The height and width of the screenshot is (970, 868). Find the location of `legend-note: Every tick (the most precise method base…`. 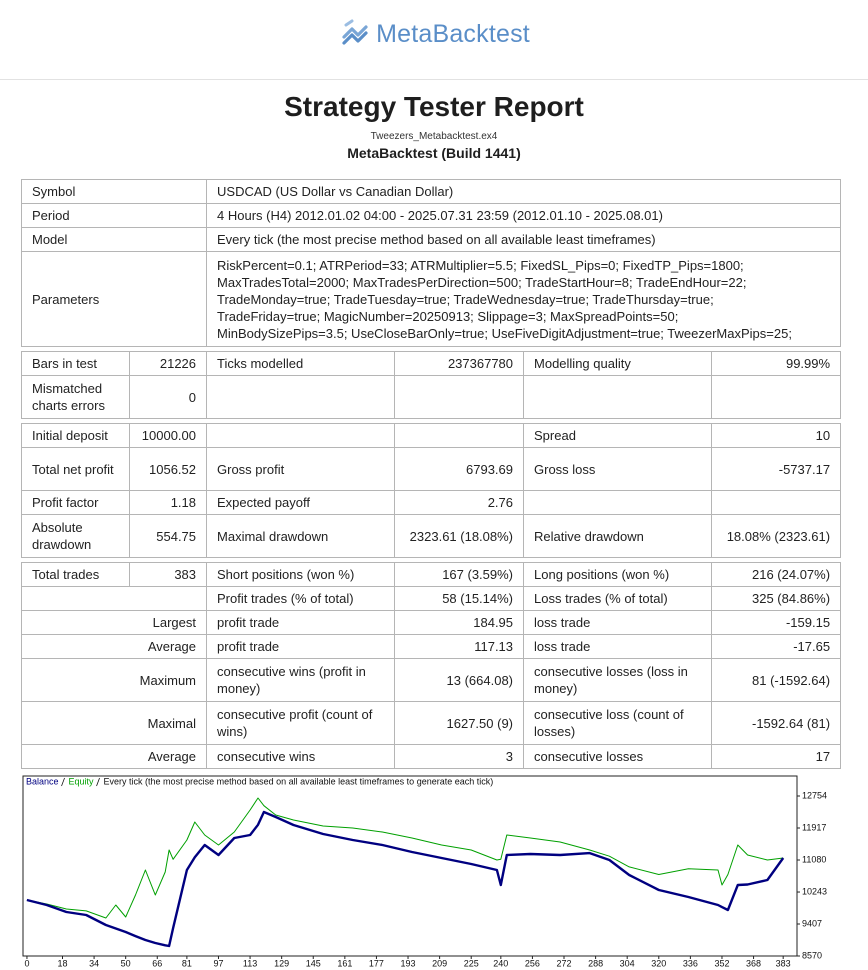

legend-note: Every tick (the most precise method base… is located at coordinates (299, 781).